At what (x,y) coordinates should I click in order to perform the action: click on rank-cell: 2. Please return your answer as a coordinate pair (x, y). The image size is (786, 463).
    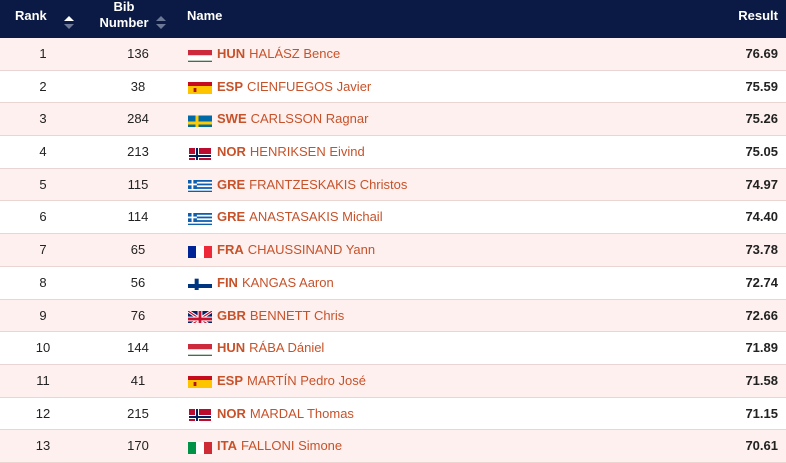
    Looking at the image, I should click on (43, 86).